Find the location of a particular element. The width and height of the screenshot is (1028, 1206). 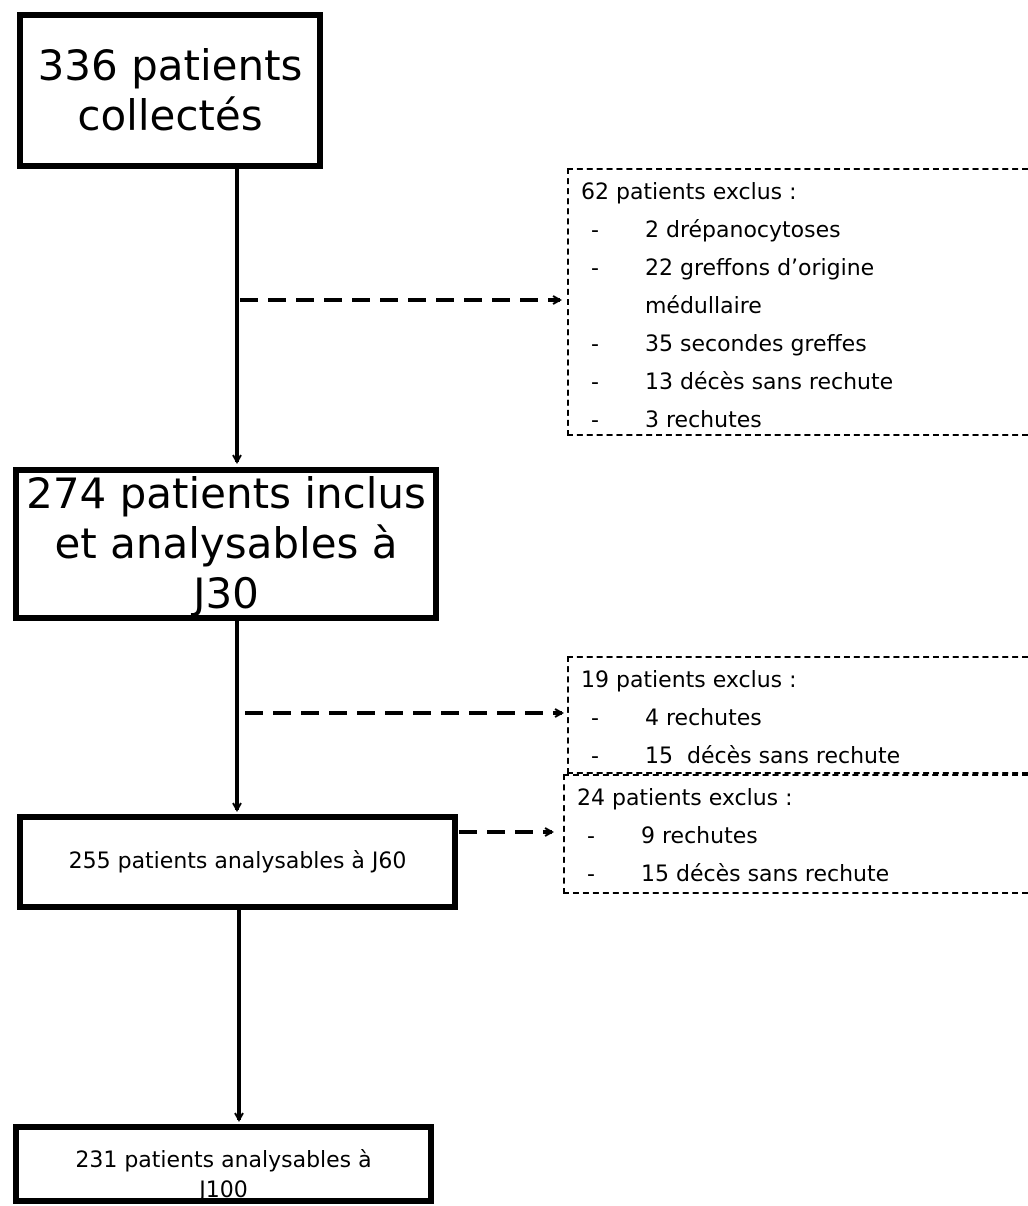

node-label: 274 patients inclus is located at coordinates (226, 493).